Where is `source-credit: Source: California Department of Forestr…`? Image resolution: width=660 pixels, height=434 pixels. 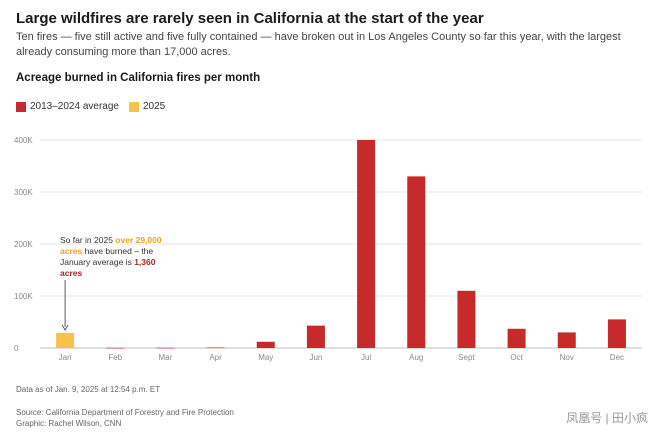
source-credit: Source: California Department of Forestr… is located at coordinates (125, 418).